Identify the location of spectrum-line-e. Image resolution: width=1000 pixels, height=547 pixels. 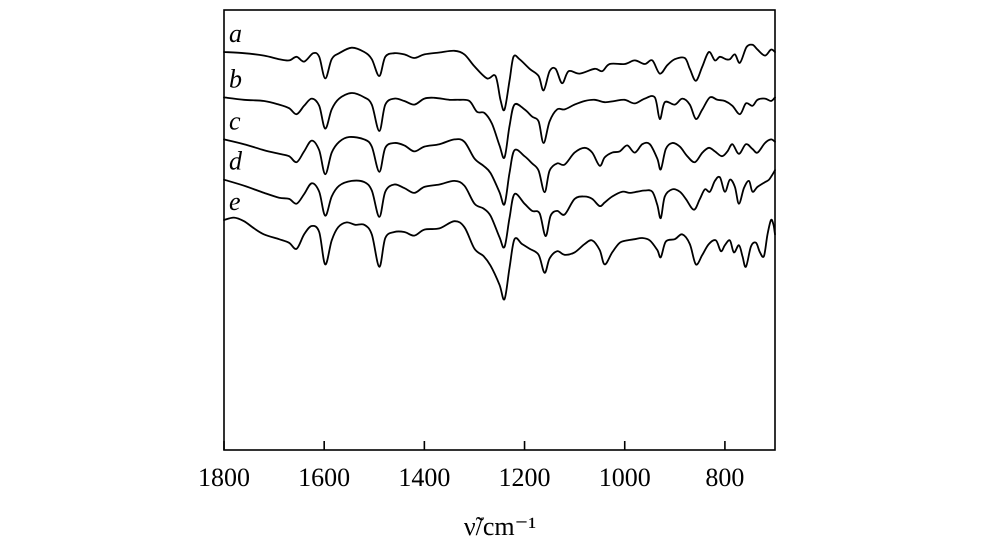
(499, 258).